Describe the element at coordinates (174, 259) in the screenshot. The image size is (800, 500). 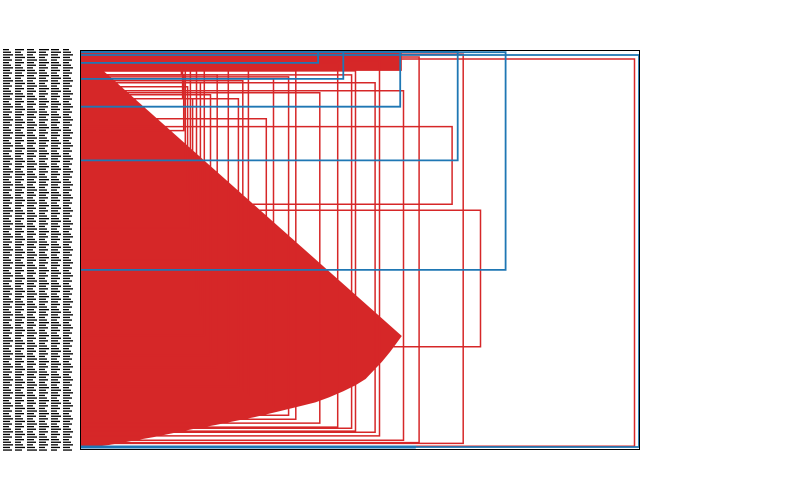
I see `cluster-link` at that location.